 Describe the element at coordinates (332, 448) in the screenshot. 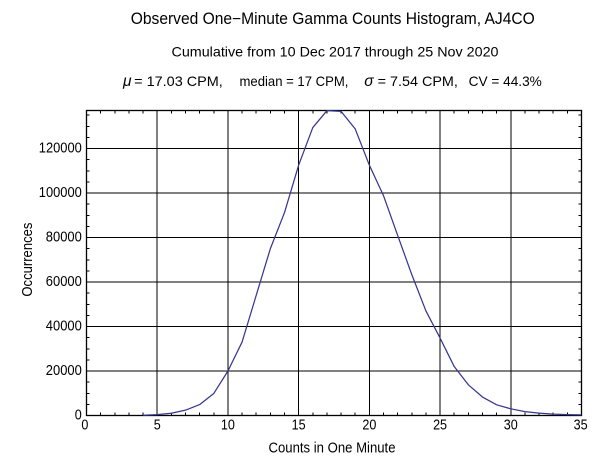

I see `svg-text: Counts in One Minute` at that location.